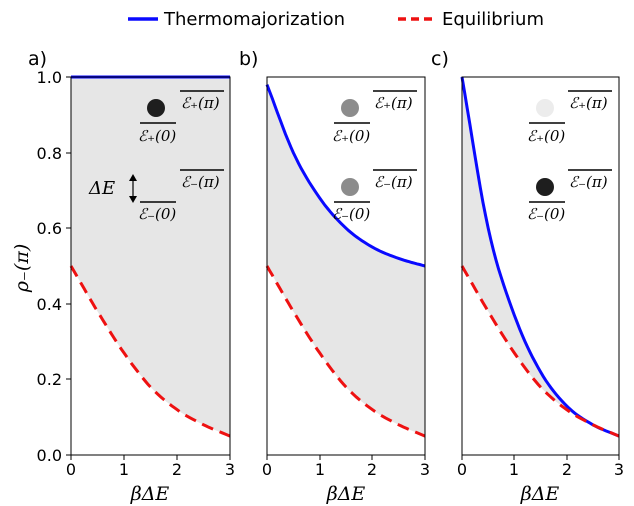 The height and width of the screenshot is (506, 634). Describe the element at coordinates (393, 103) in the screenshot. I see `panel-b-upper-top-label: ℰ₊(π)` at that location.